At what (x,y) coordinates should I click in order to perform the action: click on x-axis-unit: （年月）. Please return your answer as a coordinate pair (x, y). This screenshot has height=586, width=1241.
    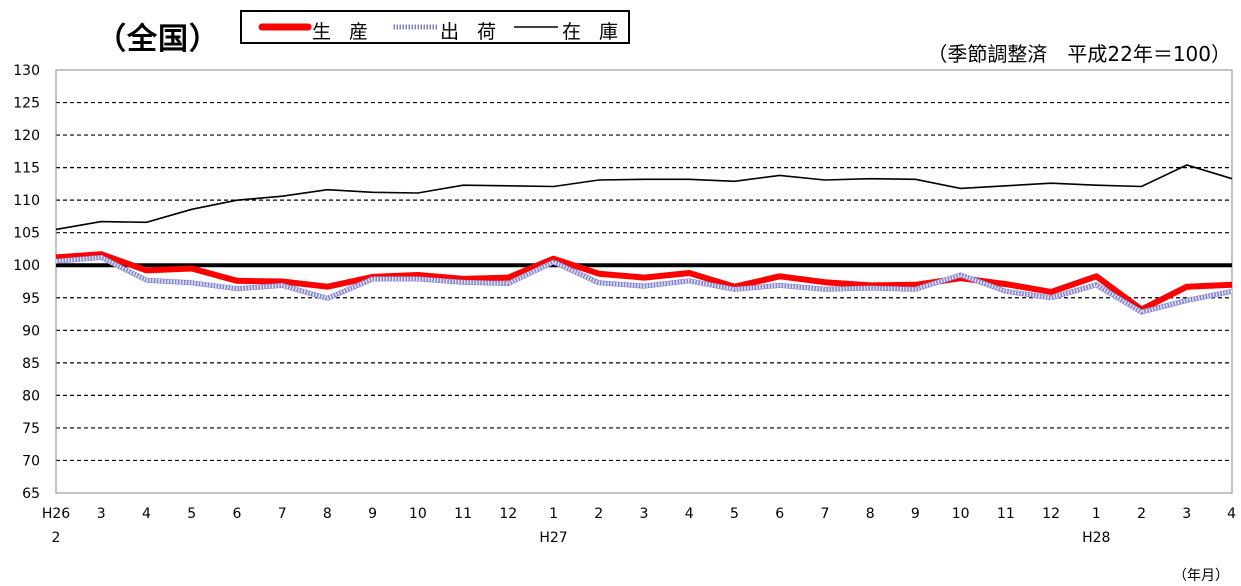
    Looking at the image, I should click on (1201, 576).